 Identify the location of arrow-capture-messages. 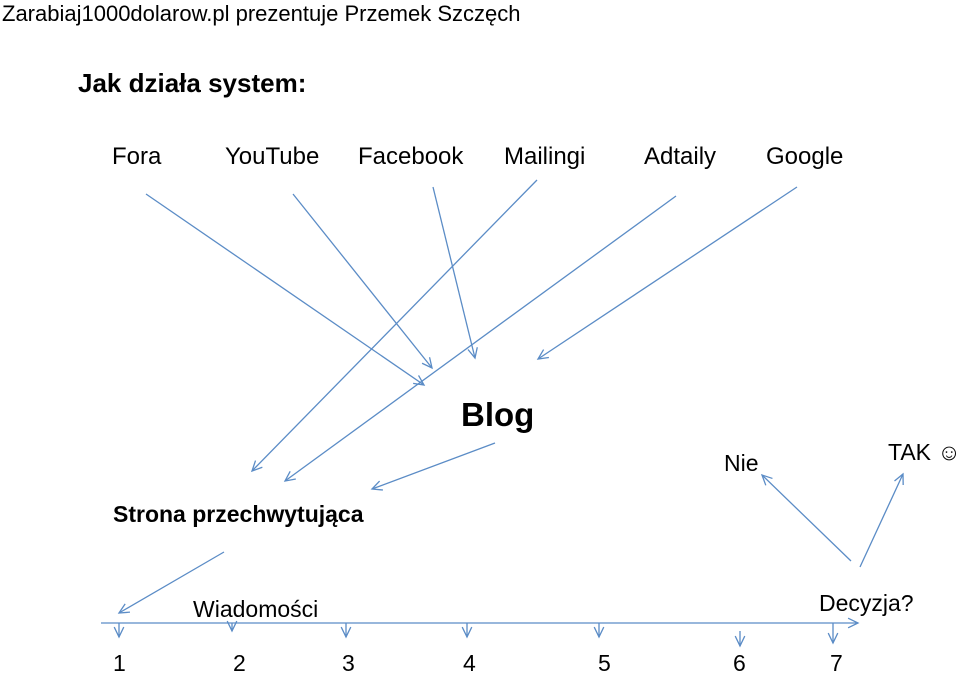
(171, 582).